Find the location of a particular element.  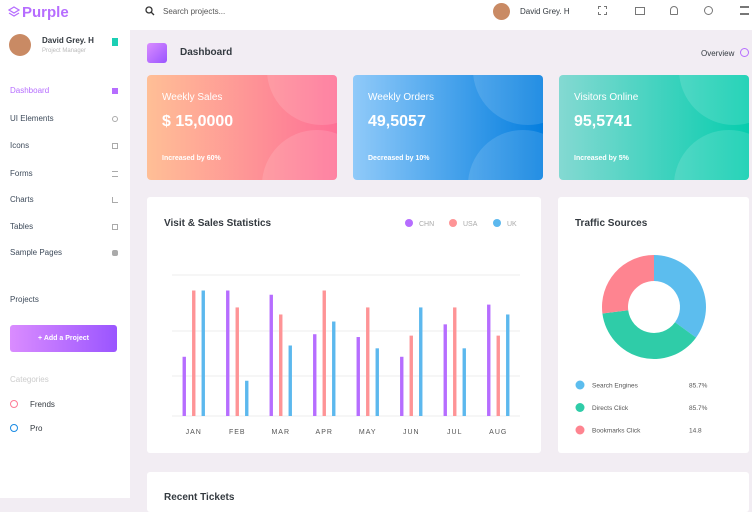

category-item: Frends is located at coordinates (42, 404).